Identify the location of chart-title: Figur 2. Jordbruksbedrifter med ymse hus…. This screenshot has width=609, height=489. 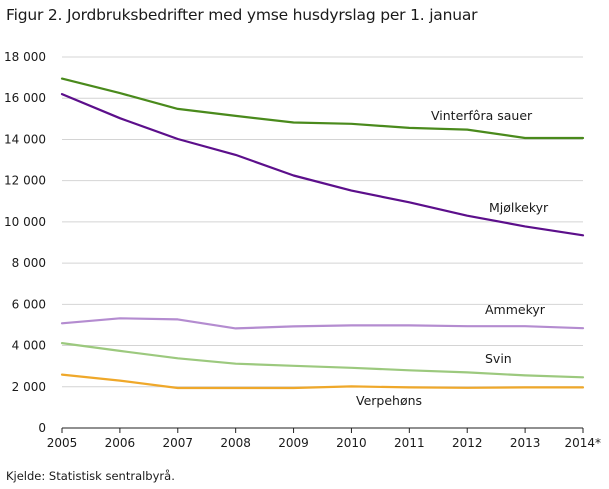
(242, 15).